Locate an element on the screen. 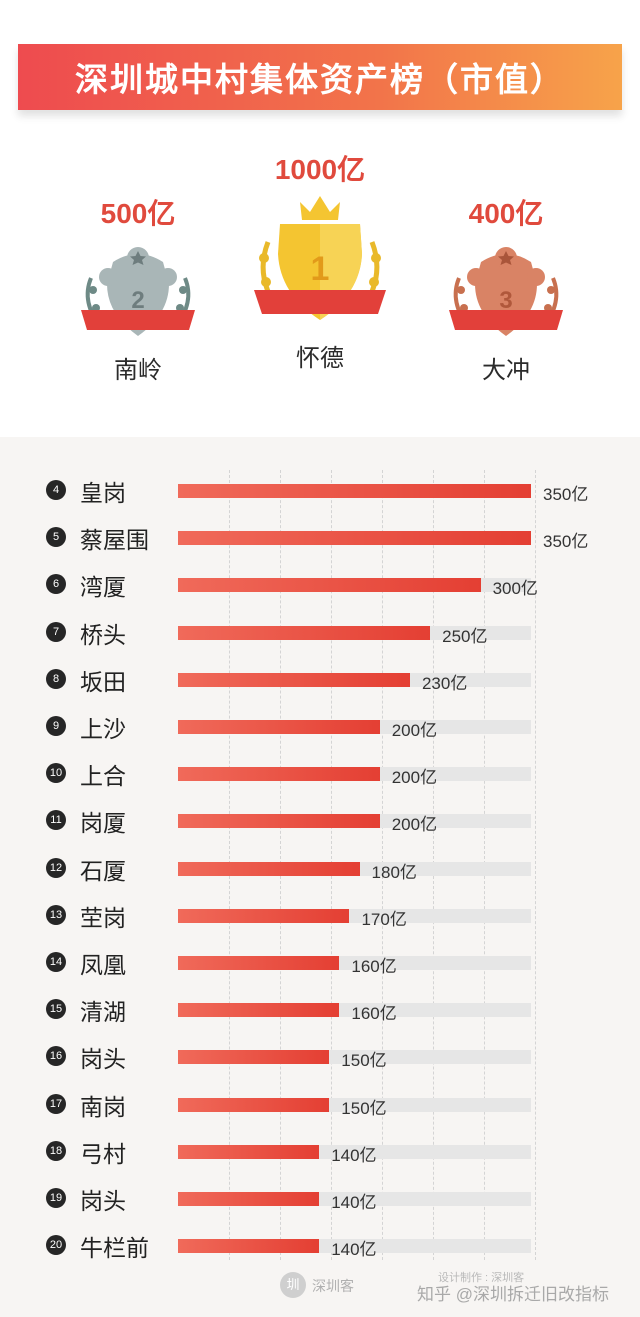 The height and width of the screenshot is (1317, 640). ranking-row: 12 石厦 180亿 is located at coordinates (320, 869).